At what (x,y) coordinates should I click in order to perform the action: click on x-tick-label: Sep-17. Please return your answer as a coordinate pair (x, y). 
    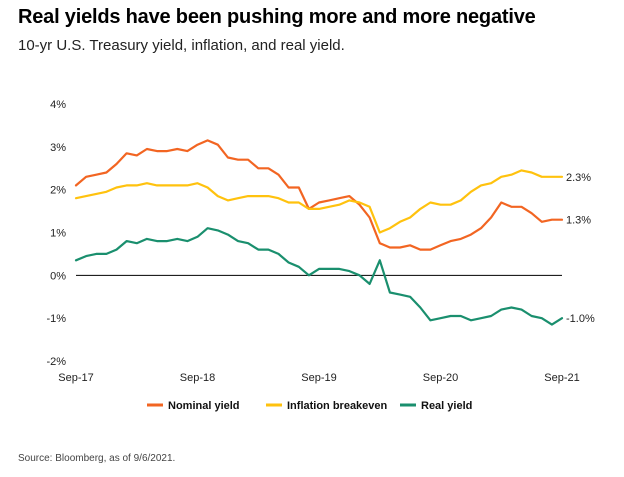
    Looking at the image, I should click on (75, 378).